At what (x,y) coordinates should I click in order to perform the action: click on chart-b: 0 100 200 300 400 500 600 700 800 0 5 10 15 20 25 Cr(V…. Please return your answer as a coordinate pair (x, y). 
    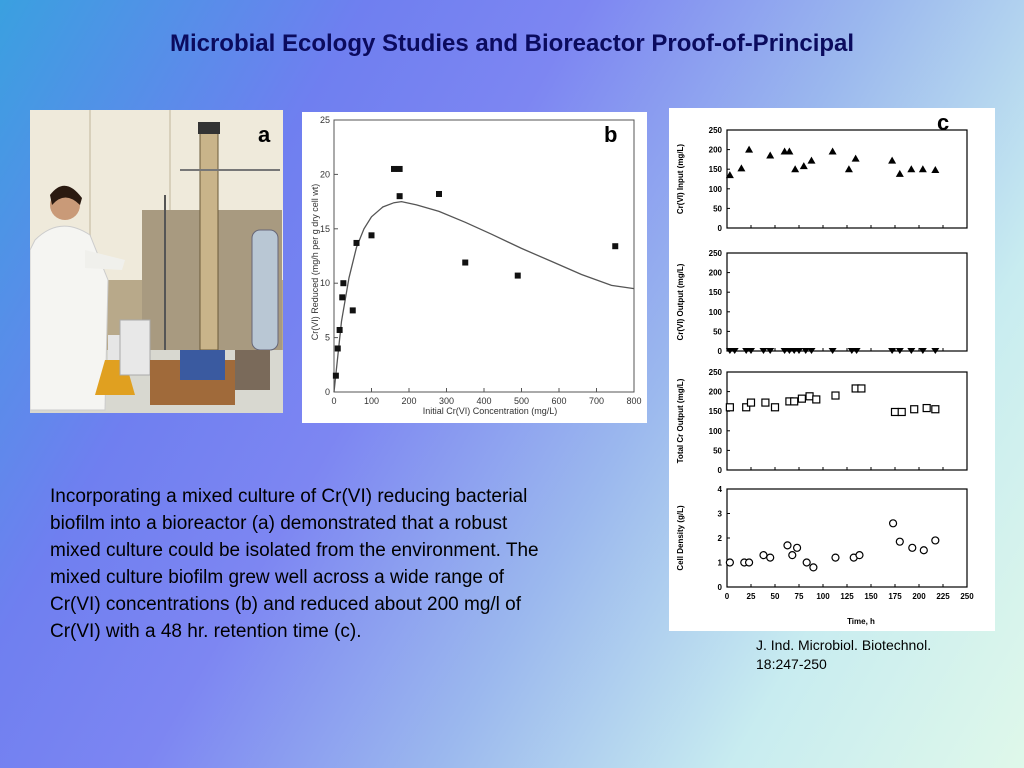
    Looking at the image, I should click on (474, 267).